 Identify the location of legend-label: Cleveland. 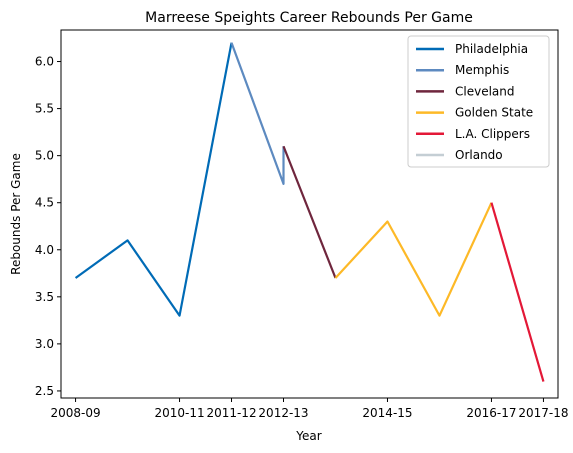
(485, 91).